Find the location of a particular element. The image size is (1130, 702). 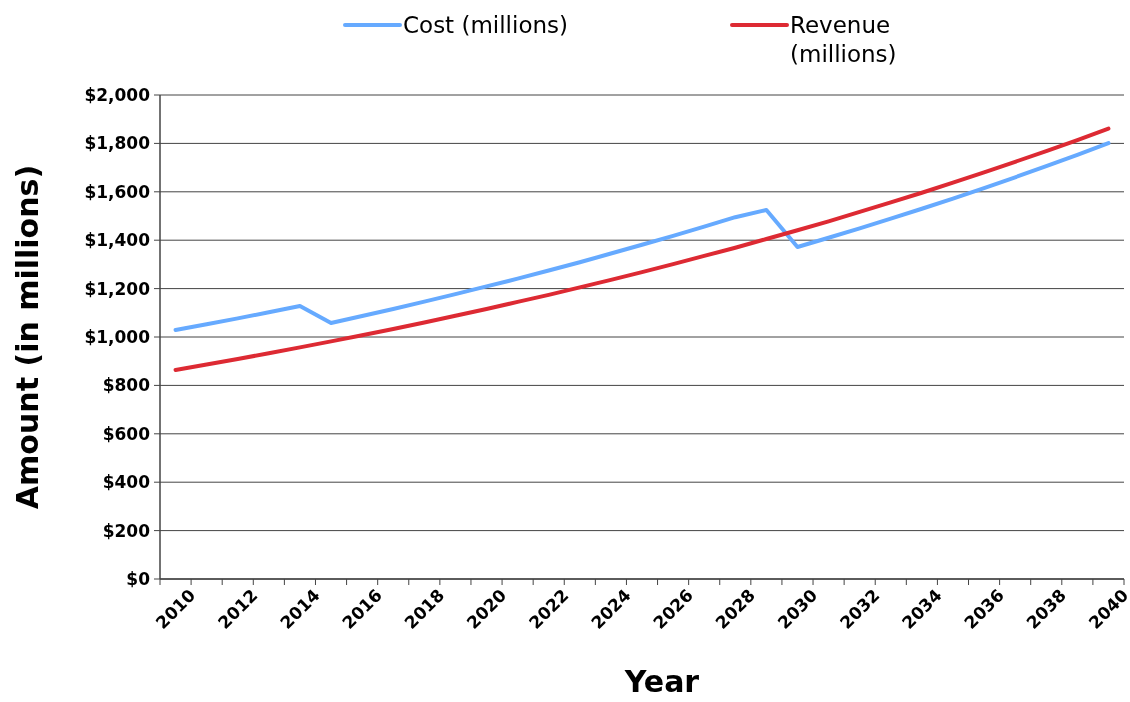

y-tick-label: $400 is located at coordinates (126, 482).